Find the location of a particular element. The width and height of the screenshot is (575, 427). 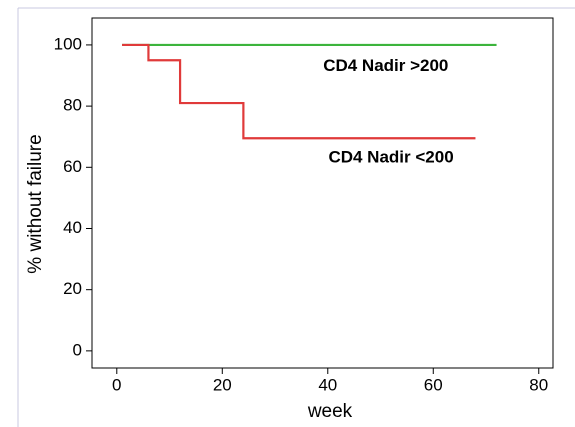

y-tick-label: 100 is located at coordinates (68, 43).